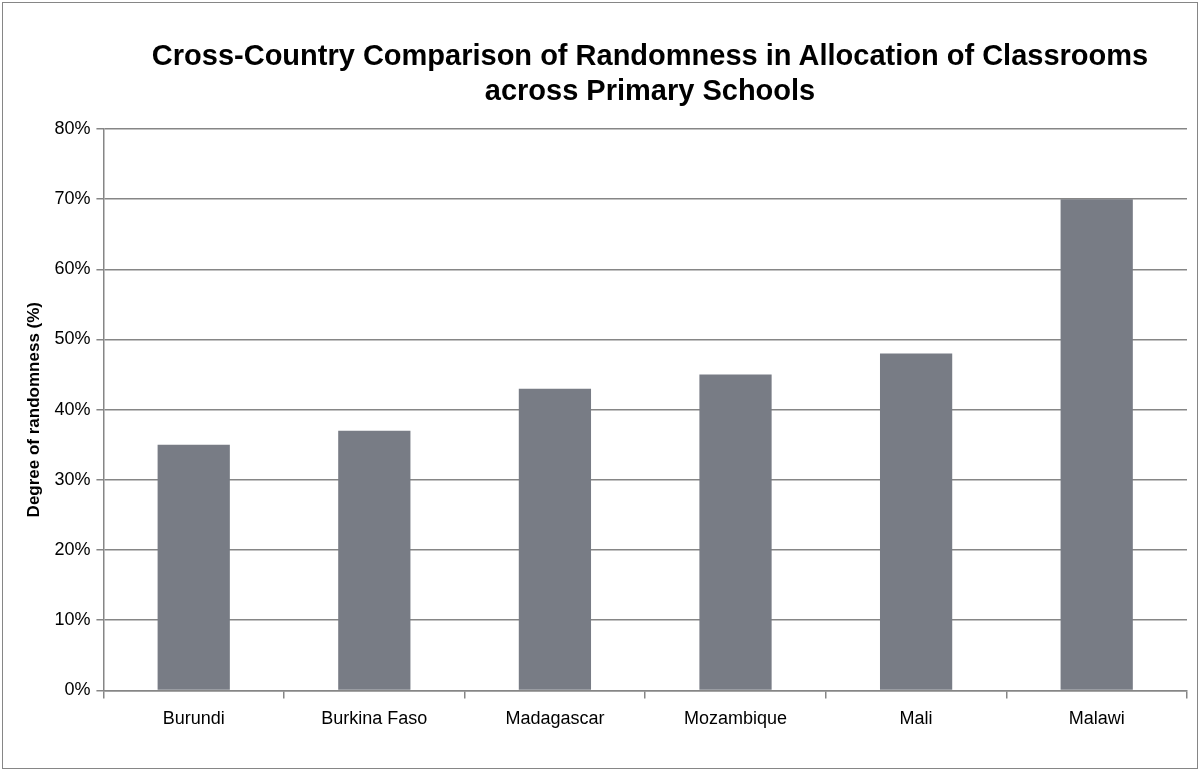 The height and width of the screenshot is (771, 1201). Describe the element at coordinates (77, 689) in the screenshot. I see `y-tick-label: 0%` at that location.